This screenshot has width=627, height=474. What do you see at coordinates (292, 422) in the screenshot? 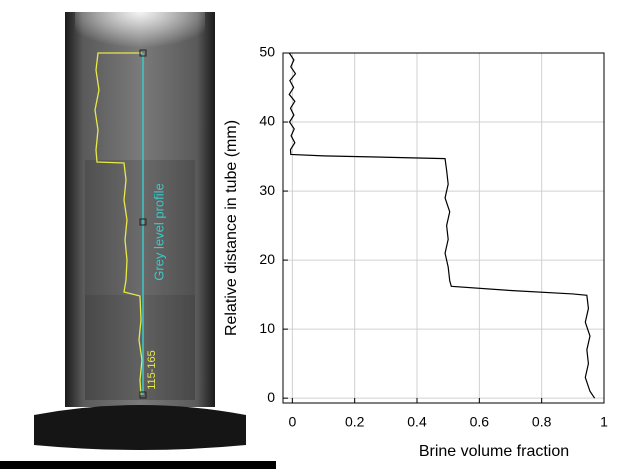
I see `x-tick-label: 0` at bounding box center [292, 422].